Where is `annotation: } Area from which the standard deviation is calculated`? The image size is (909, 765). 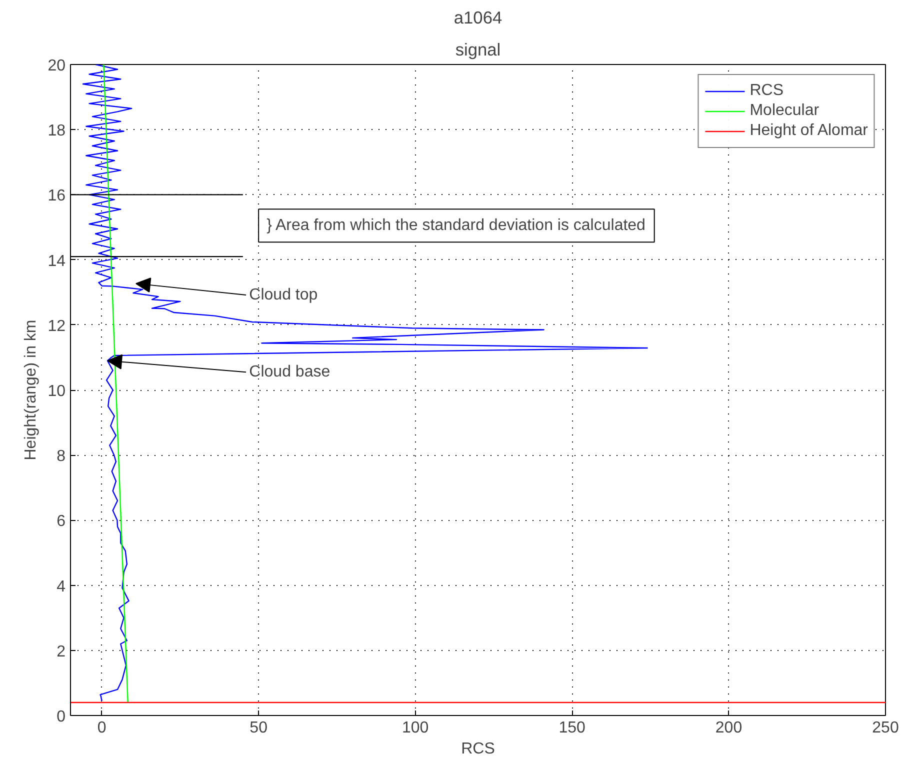 annotation: } Area from which the standard deviation is calculated is located at coordinates (456, 225).